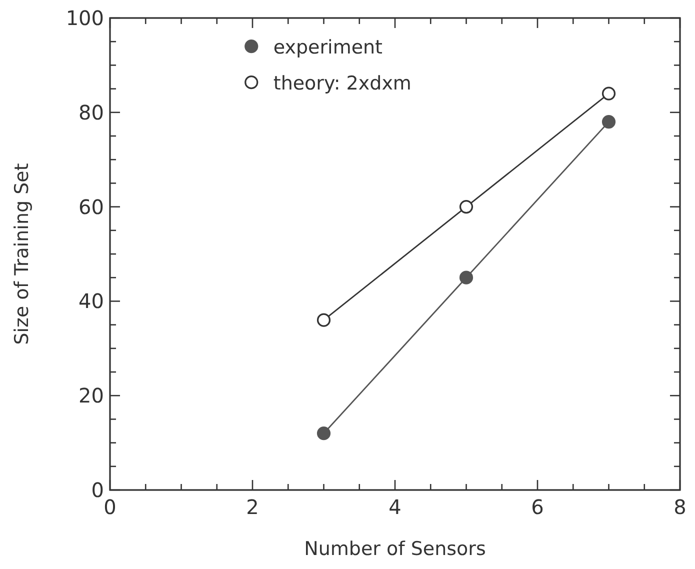 The width and height of the screenshot is (695, 569). Describe the element at coordinates (680, 507) in the screenshot. I see `x-tick-label: 8` at that location.